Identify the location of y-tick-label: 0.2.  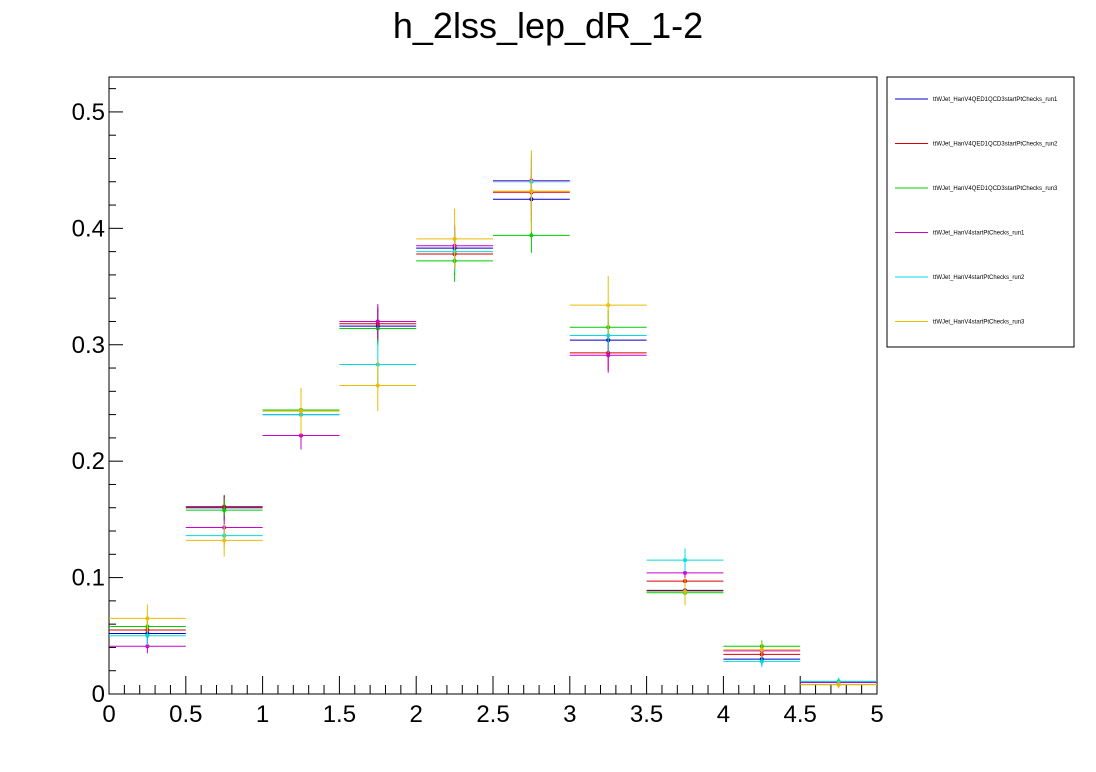
(88, 461).